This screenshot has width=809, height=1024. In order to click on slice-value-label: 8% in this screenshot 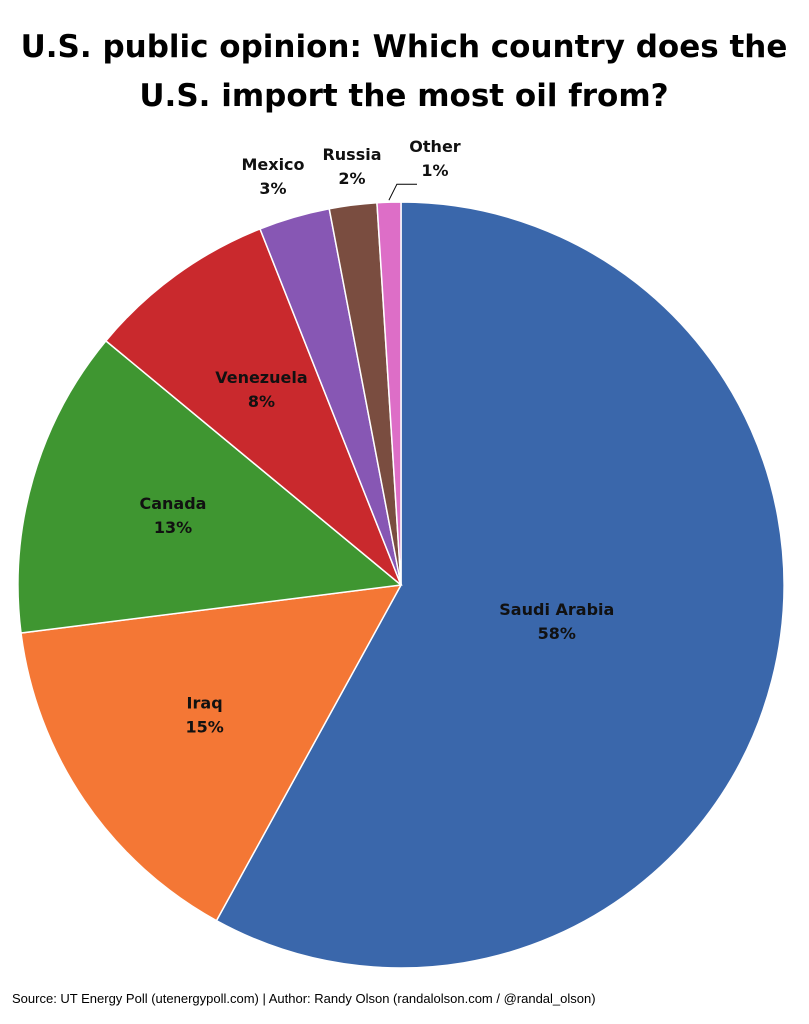, I will do `click(261, 401)`.